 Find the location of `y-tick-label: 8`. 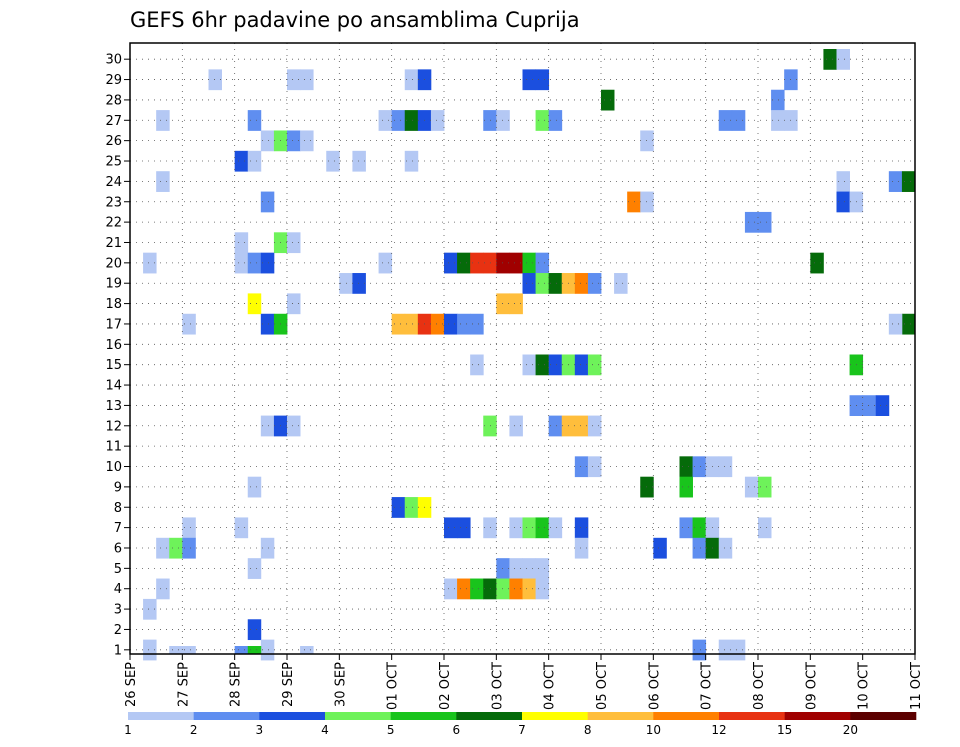

y-tick-label: 8 is located at coordinates (118, 508).